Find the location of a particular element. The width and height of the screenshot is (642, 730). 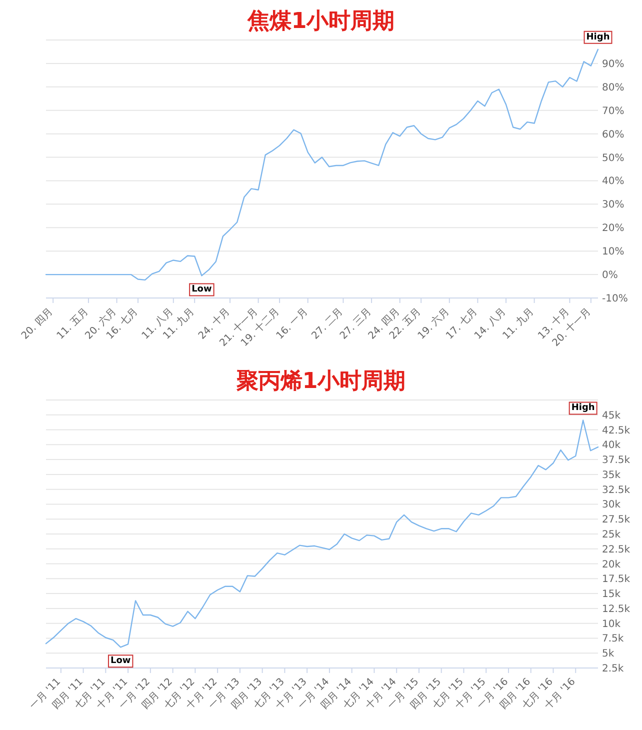

y-tick-label: 45k is located at coordinates (611, 416).